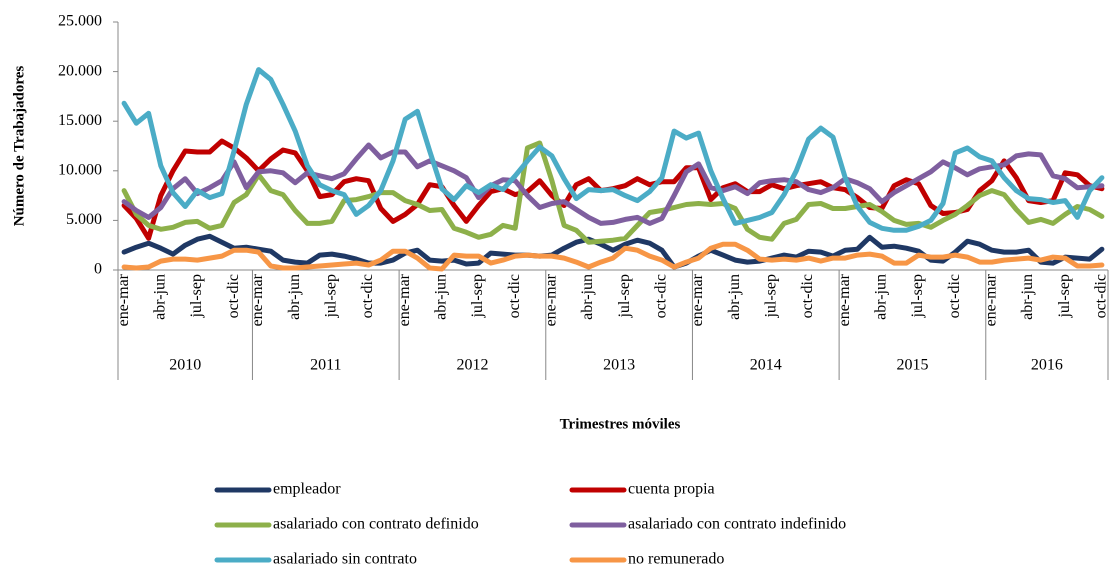 Image resolution: width=1111 pixels, height=578 pixels. I want to click on x-group-label: 2013, so click(619, 365).